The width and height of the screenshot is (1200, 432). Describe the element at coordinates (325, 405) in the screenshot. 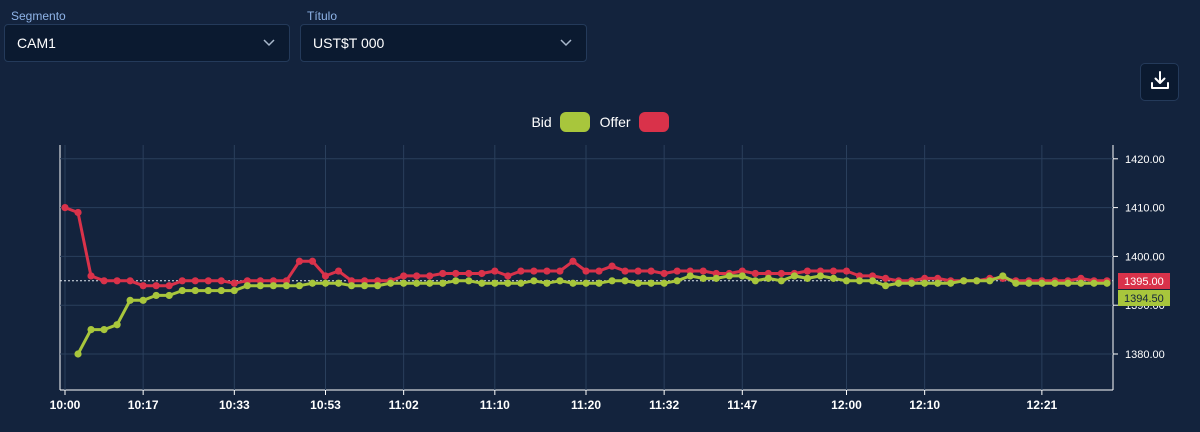

I see `x-tick-label: 10:53` at that location.